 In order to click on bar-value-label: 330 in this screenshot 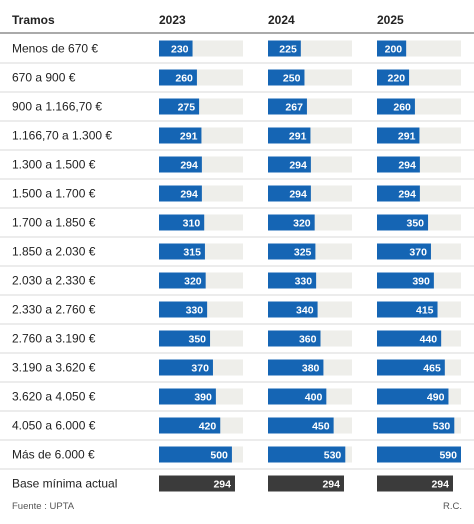, I will do `click(304, 282)`.